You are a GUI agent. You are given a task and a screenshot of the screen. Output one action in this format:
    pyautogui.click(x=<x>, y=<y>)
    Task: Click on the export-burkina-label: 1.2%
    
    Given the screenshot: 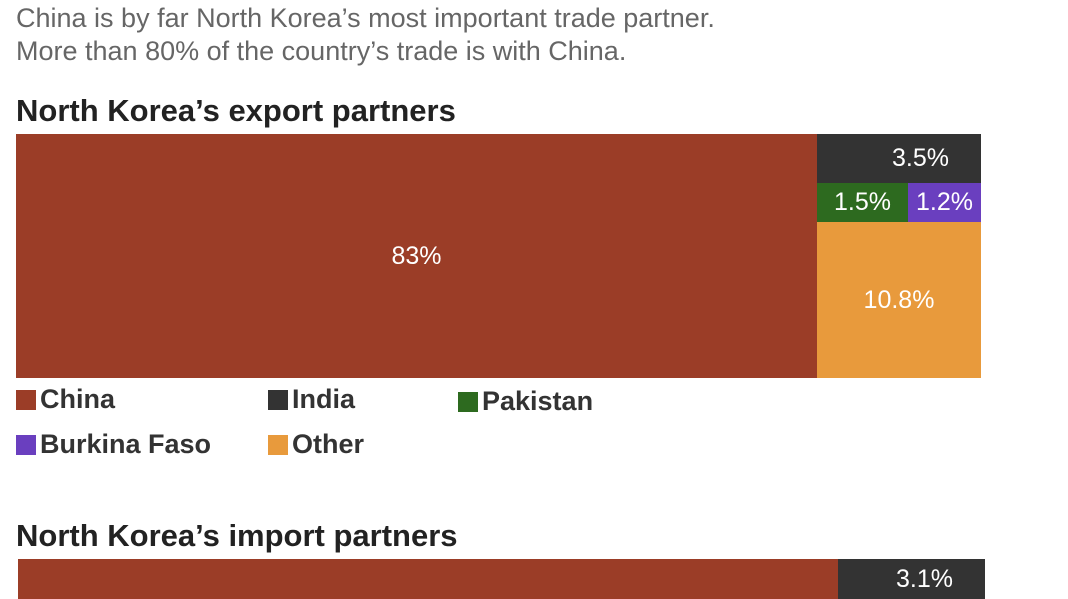 What is the action you would take?
    pyautogui.click(x=944, y=202)
    